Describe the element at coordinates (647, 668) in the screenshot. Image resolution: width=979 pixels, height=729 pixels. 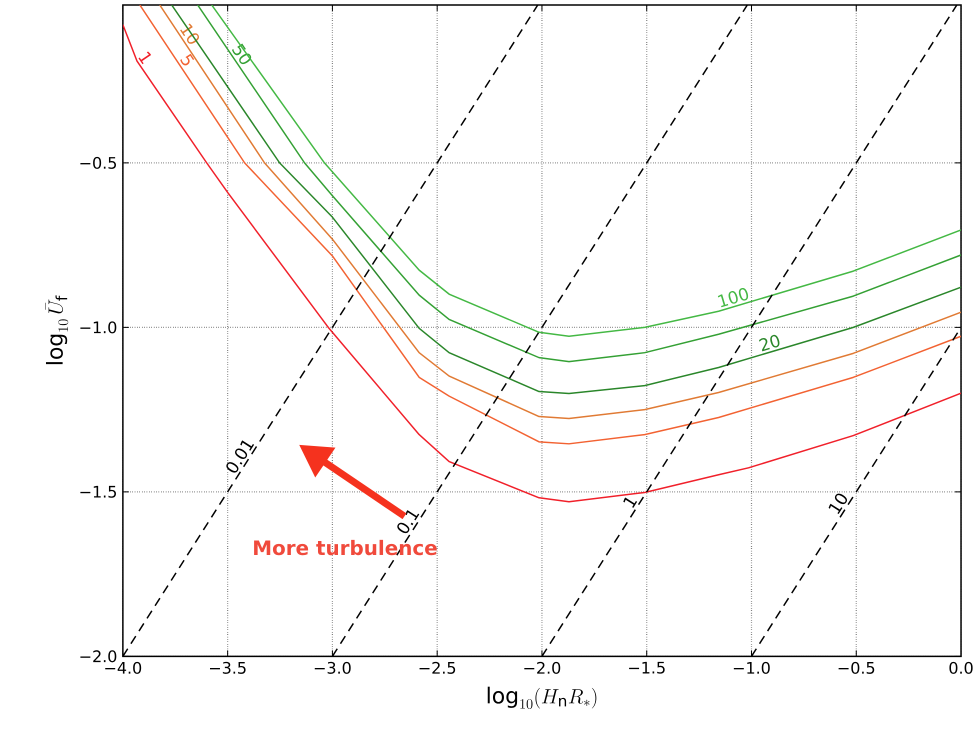
I see `x-tick-label: −1.5` at that location.